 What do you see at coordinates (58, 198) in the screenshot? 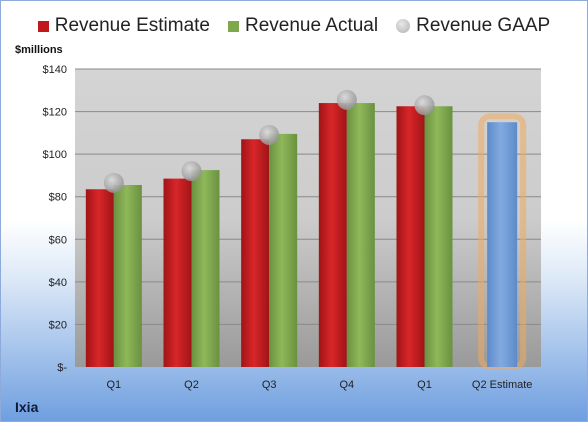
I see `y-tick-label: $80` at bounding box center [58, 198].